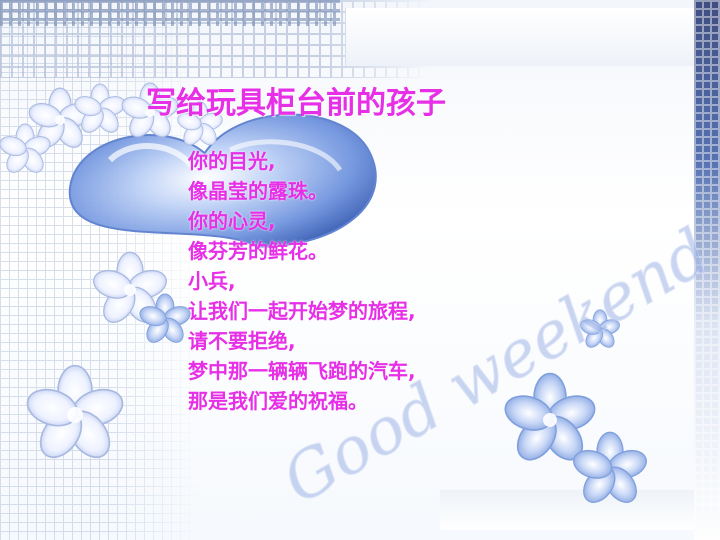 This screenshot has height=540, width=720. I want to click on bottom-panel, so click(567, 510).